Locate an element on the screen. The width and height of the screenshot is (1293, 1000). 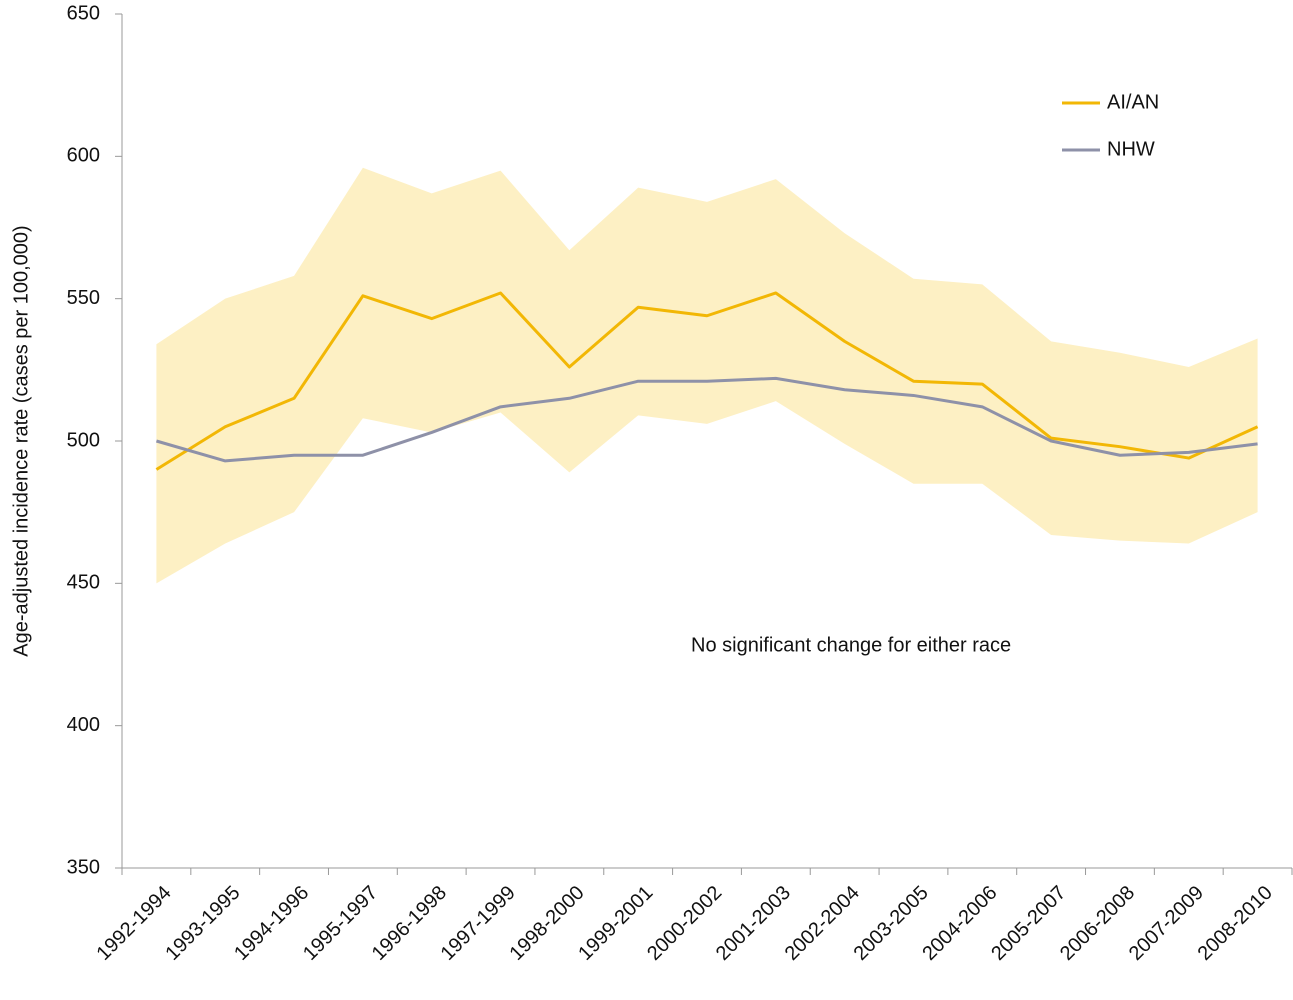
y-tick-label: 650 is located at coordinates (83, 13).